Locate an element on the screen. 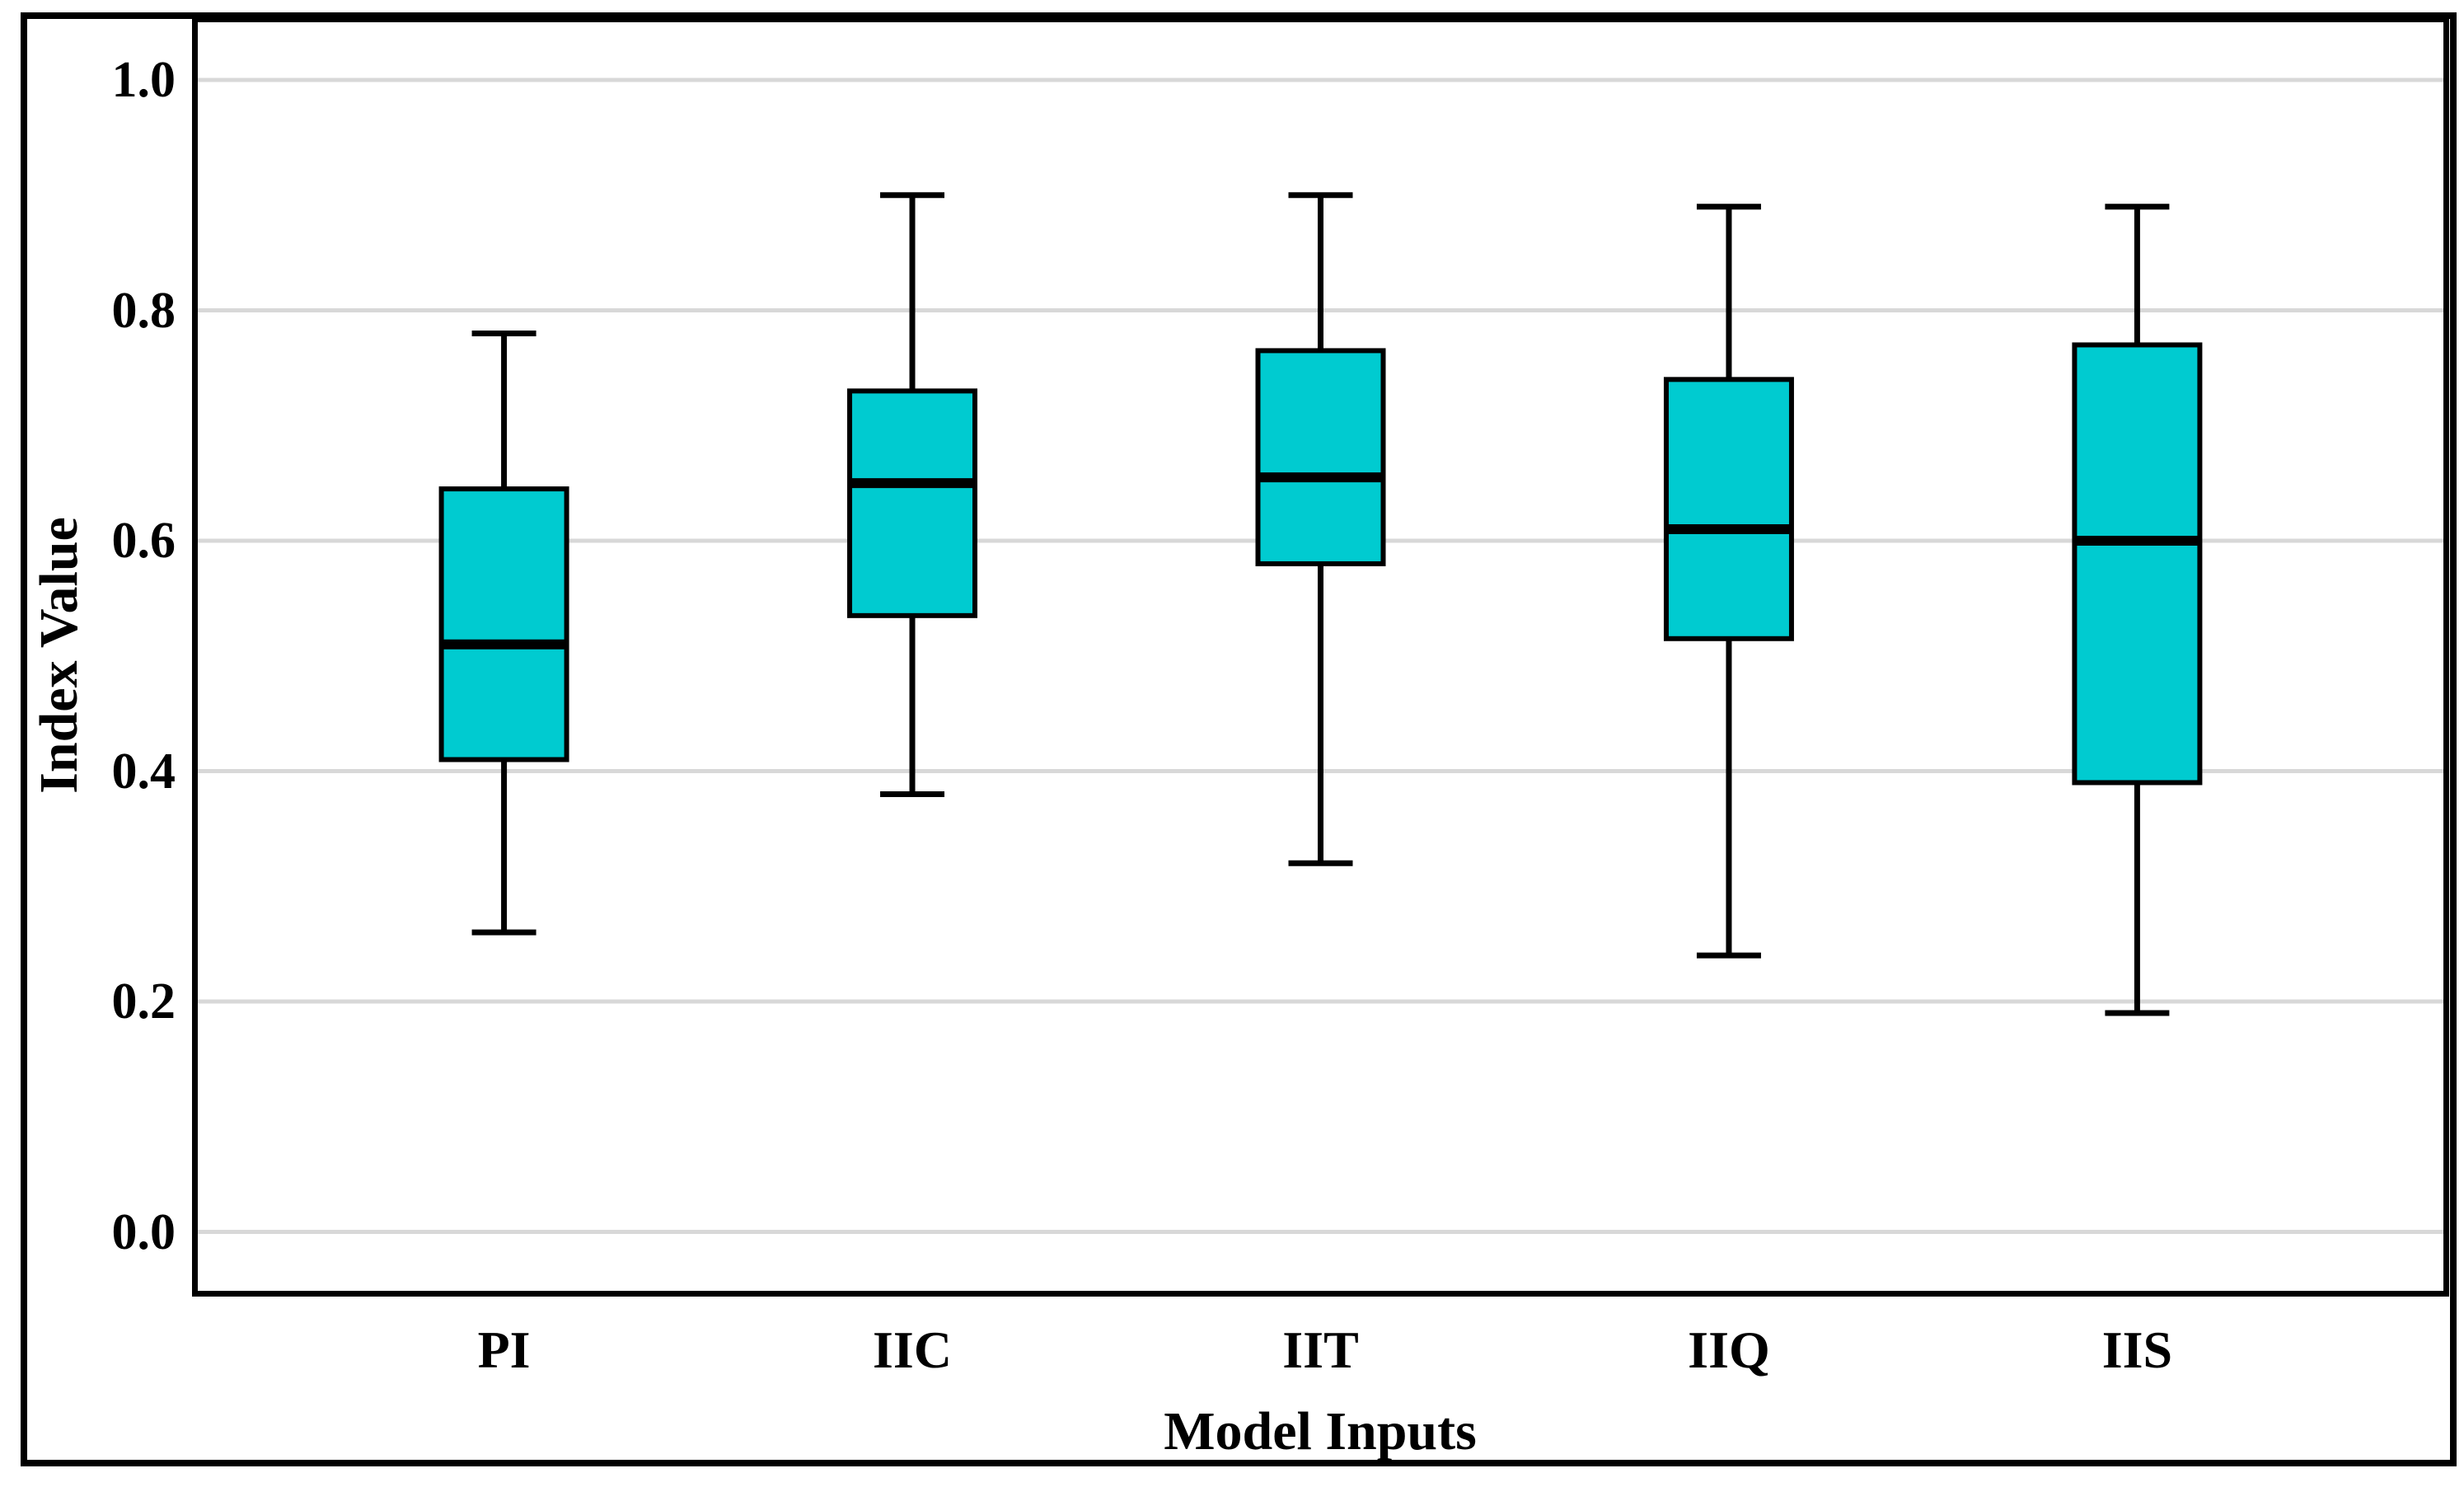 The image size is (2464, 1487). box-IIQ is located at coordinates (1728, 581).